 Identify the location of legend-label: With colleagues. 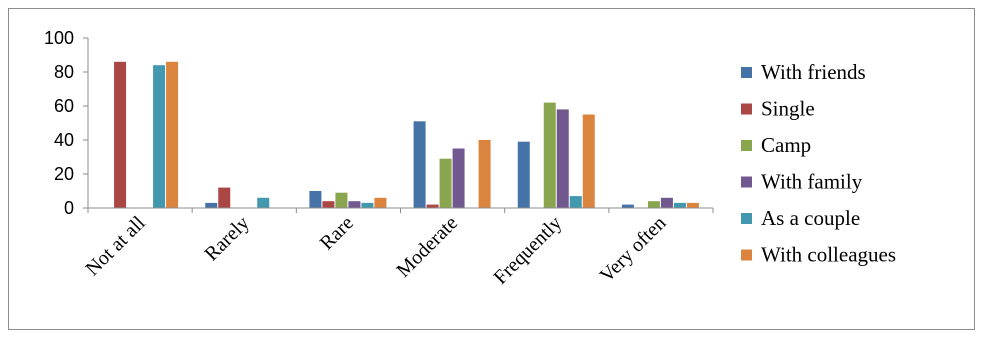
(828, 255).